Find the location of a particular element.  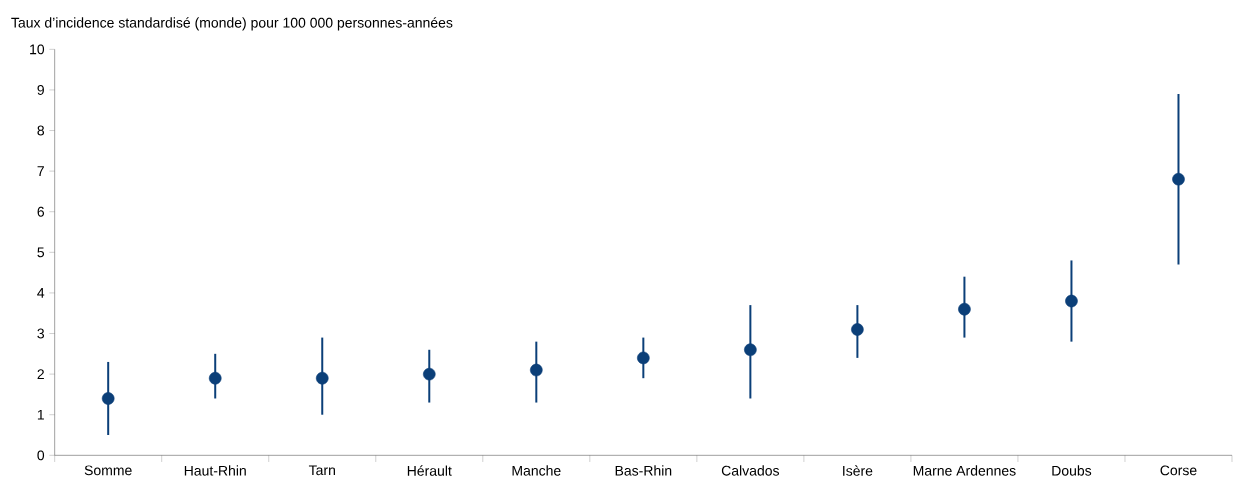

x-tick-label: Tarn is located at coordinates (321, 470).